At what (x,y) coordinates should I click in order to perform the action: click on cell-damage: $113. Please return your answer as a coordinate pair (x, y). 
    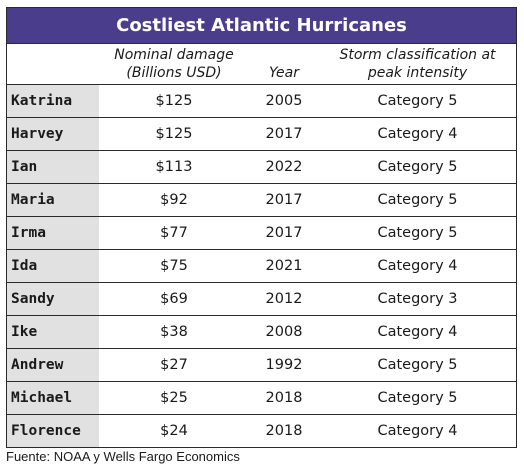
    Looking at the image, I should click on (174, 167).